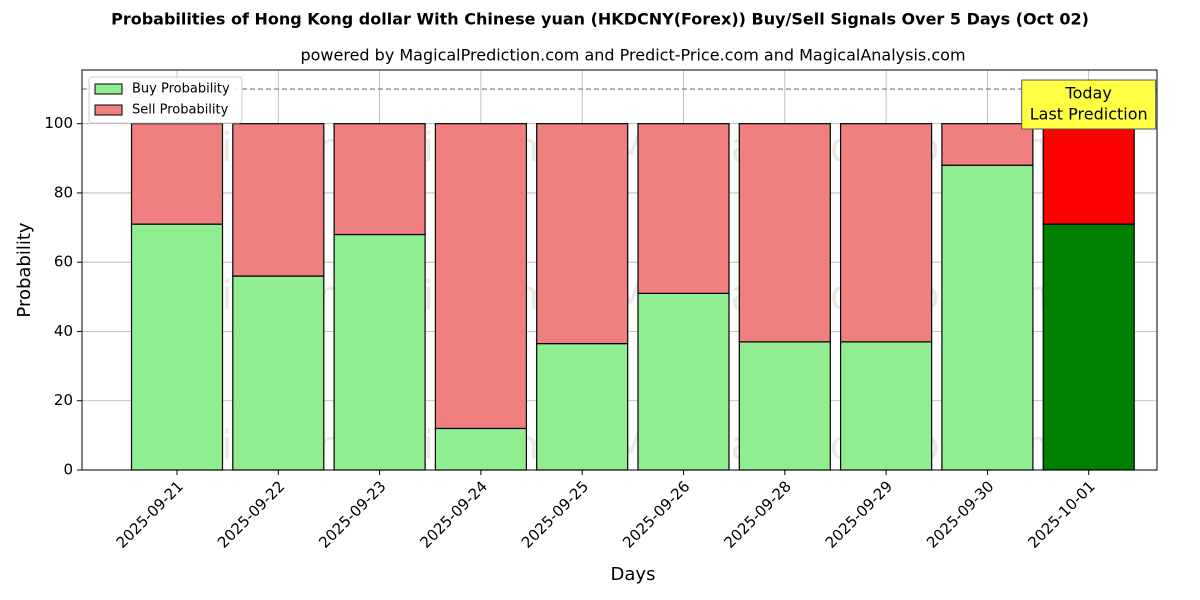  I want to click on legend-box, so click(165, 100).